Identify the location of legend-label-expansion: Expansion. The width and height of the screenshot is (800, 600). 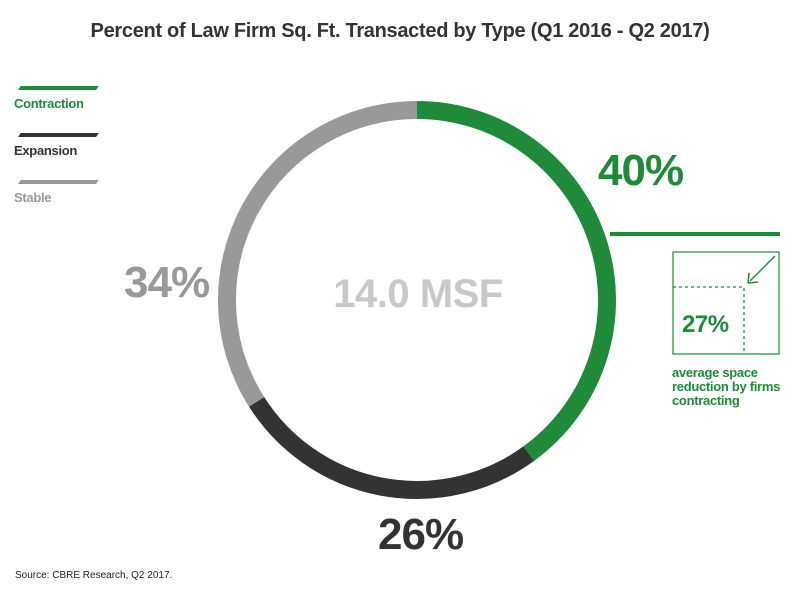
(46, 150).